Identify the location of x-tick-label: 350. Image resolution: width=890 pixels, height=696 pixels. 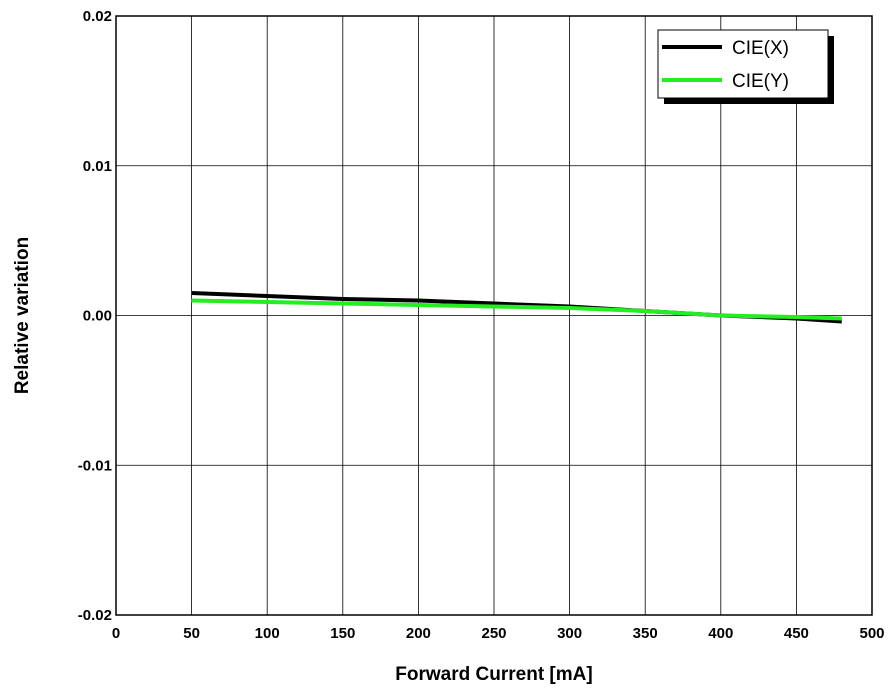
(645, 633).